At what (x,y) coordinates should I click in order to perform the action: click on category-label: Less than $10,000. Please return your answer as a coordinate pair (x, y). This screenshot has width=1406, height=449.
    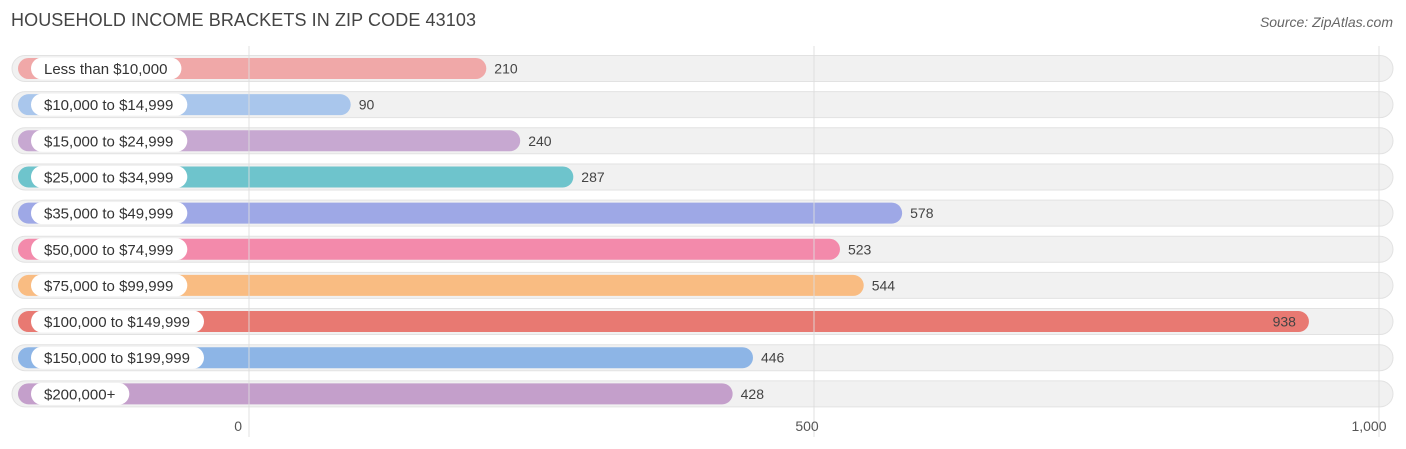
    Looking at the image, I should click on (105, 69).